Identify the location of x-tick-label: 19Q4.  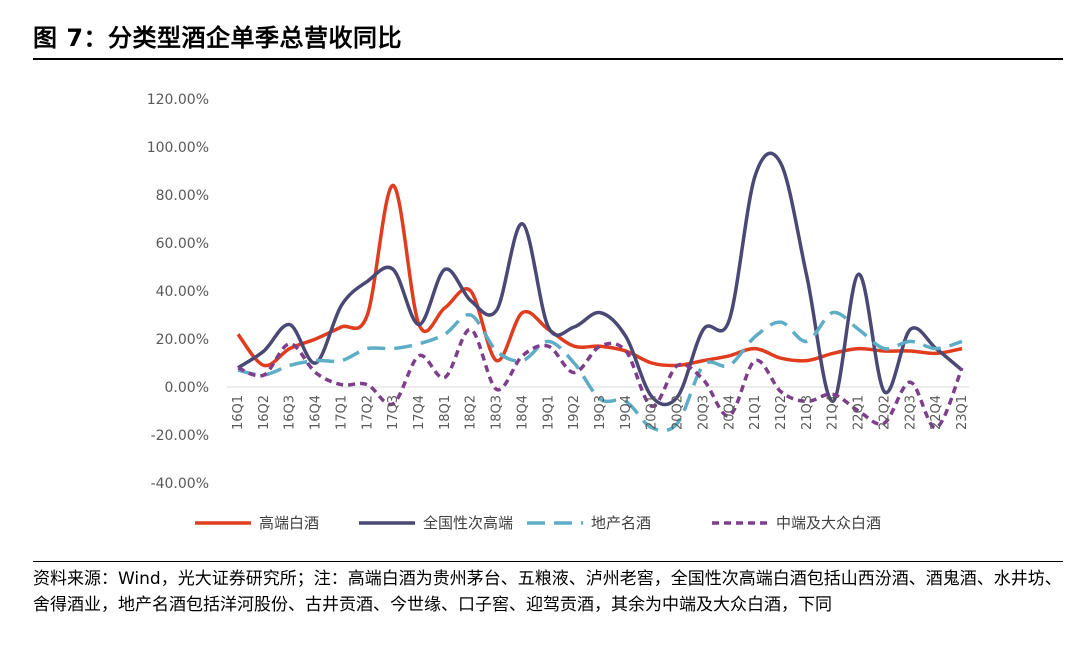
(626, 412).